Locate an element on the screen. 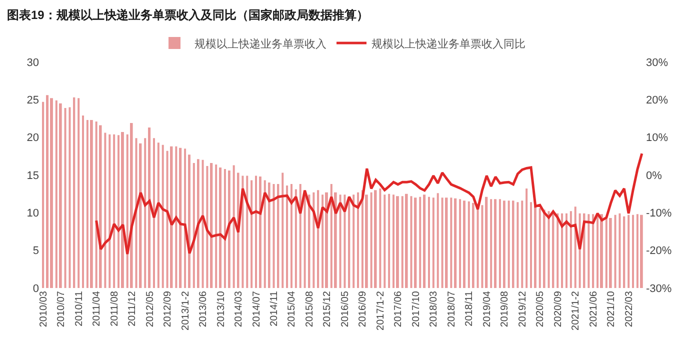  x-tick-label: 2010/03 is located at coordinates (44, 309).